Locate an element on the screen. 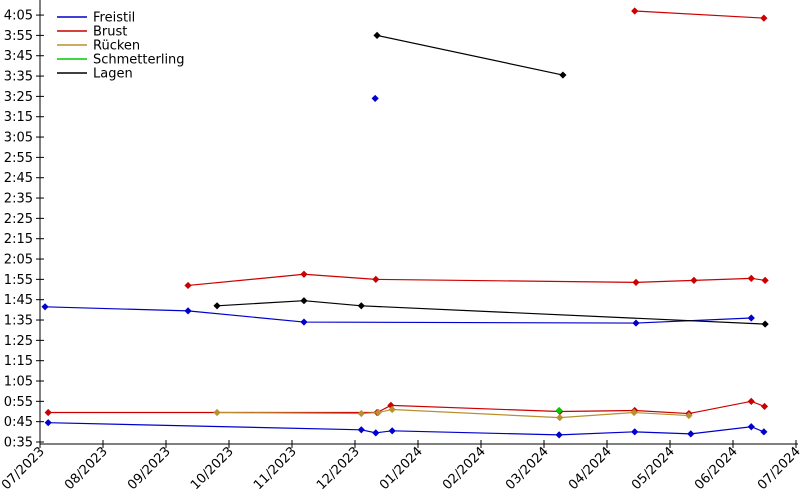  y-tick-label: 1:35 is located at coordinates (18, 321).